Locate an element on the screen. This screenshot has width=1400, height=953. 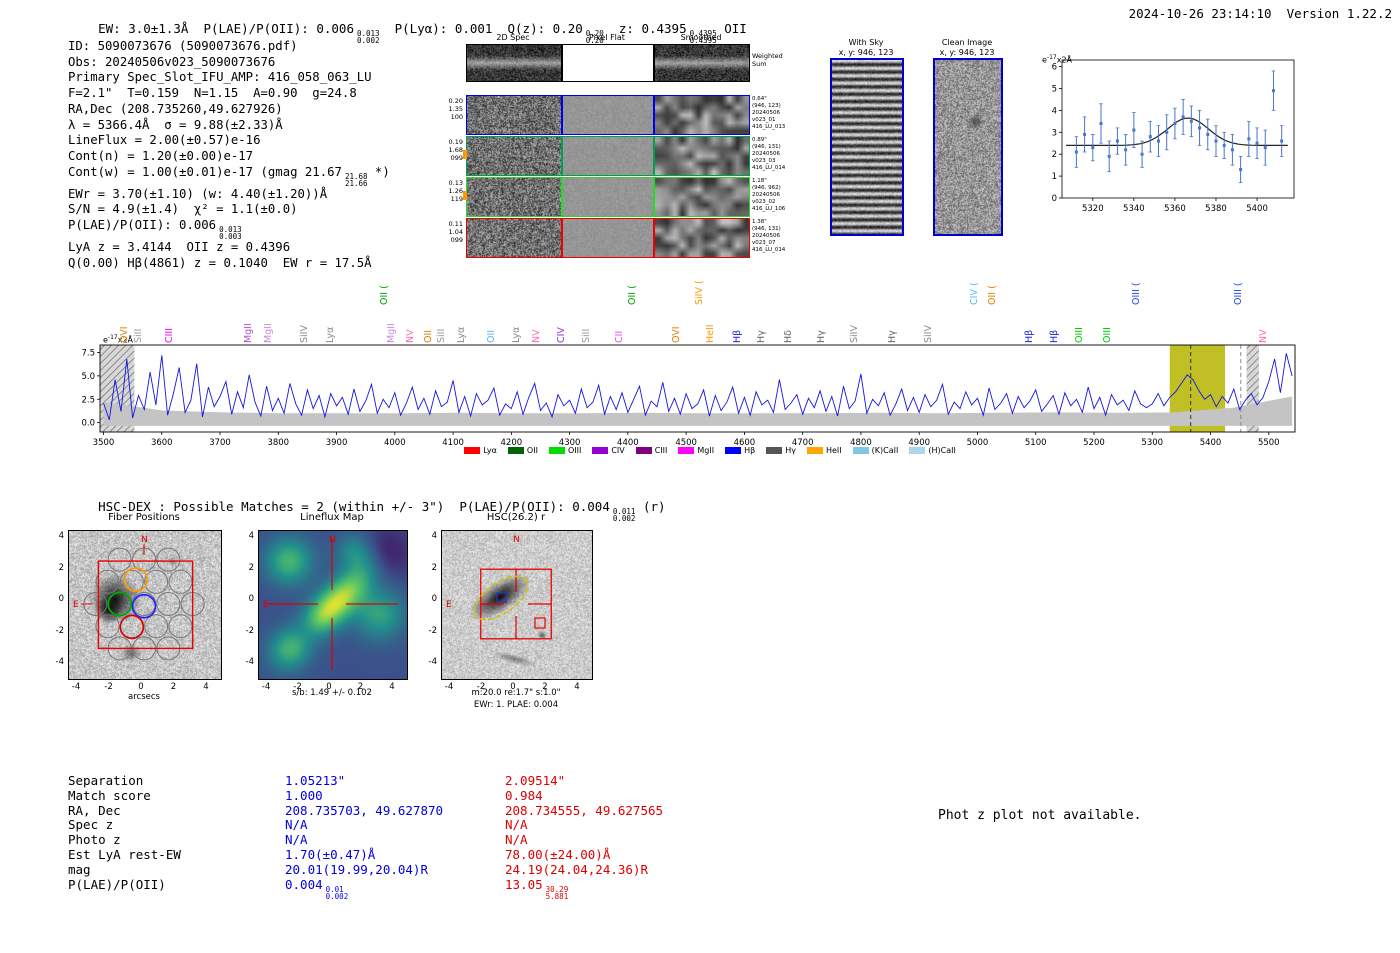
match-col2-value-1: 2.09514" is located at coordinates (535, 780).